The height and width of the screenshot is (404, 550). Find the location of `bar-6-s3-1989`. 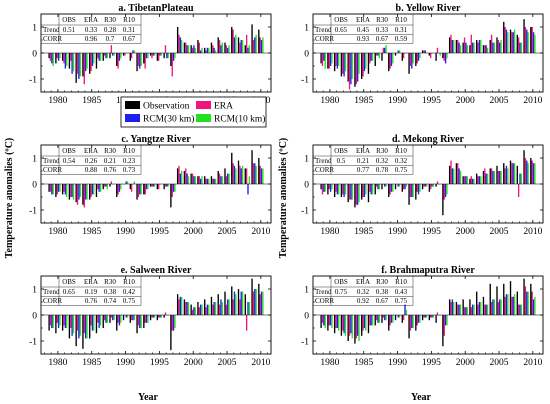

bar-6-s3-1989 is located at coordinates (391, 319).